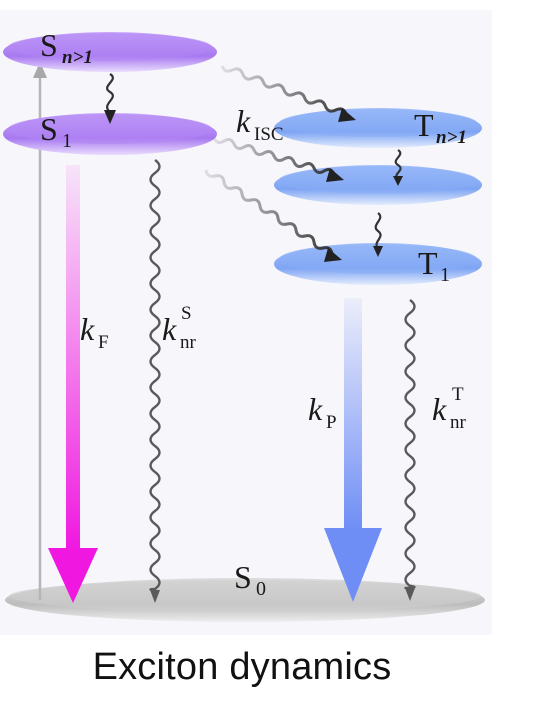 The image size is (539, 717). I want to click on label-kf: k F, so click(94, 332).